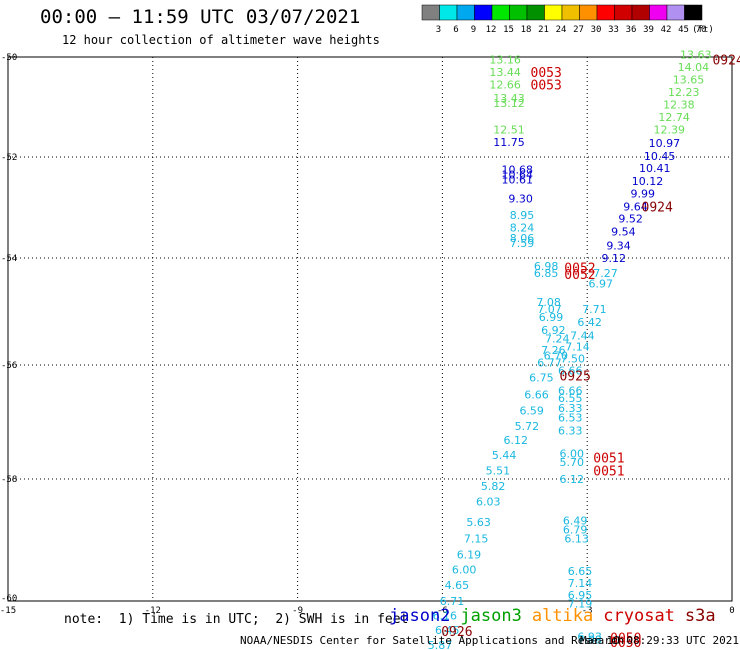 The image size is (740, 650). What do you see at coordinates (447, 630) in the screenshot?
I see `wave-height-label: 6.45` at bounding box center [447, 630].